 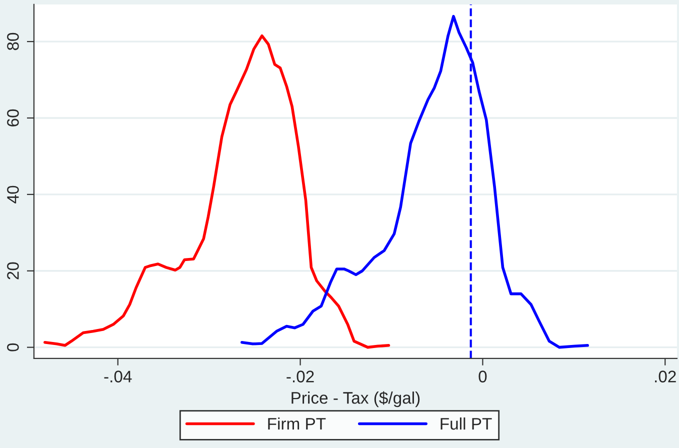 What do you see at coordinates (13, 117) in the screenshot?
I see `y-tick-label: 60` at bounding box center [13, 117].